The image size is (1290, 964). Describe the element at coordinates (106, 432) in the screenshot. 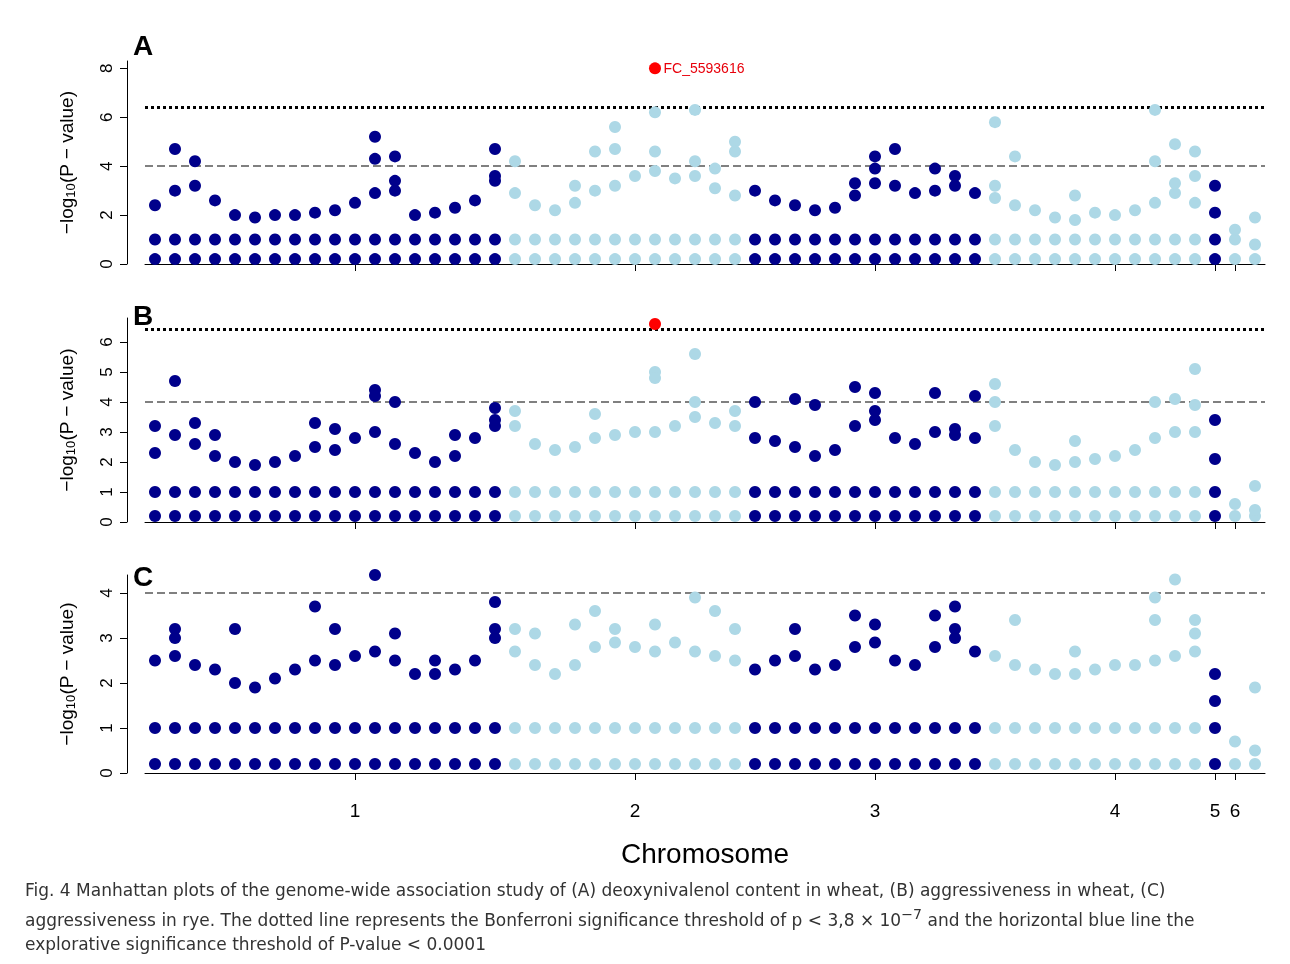

I see `y-tick-label: 3` at that location.